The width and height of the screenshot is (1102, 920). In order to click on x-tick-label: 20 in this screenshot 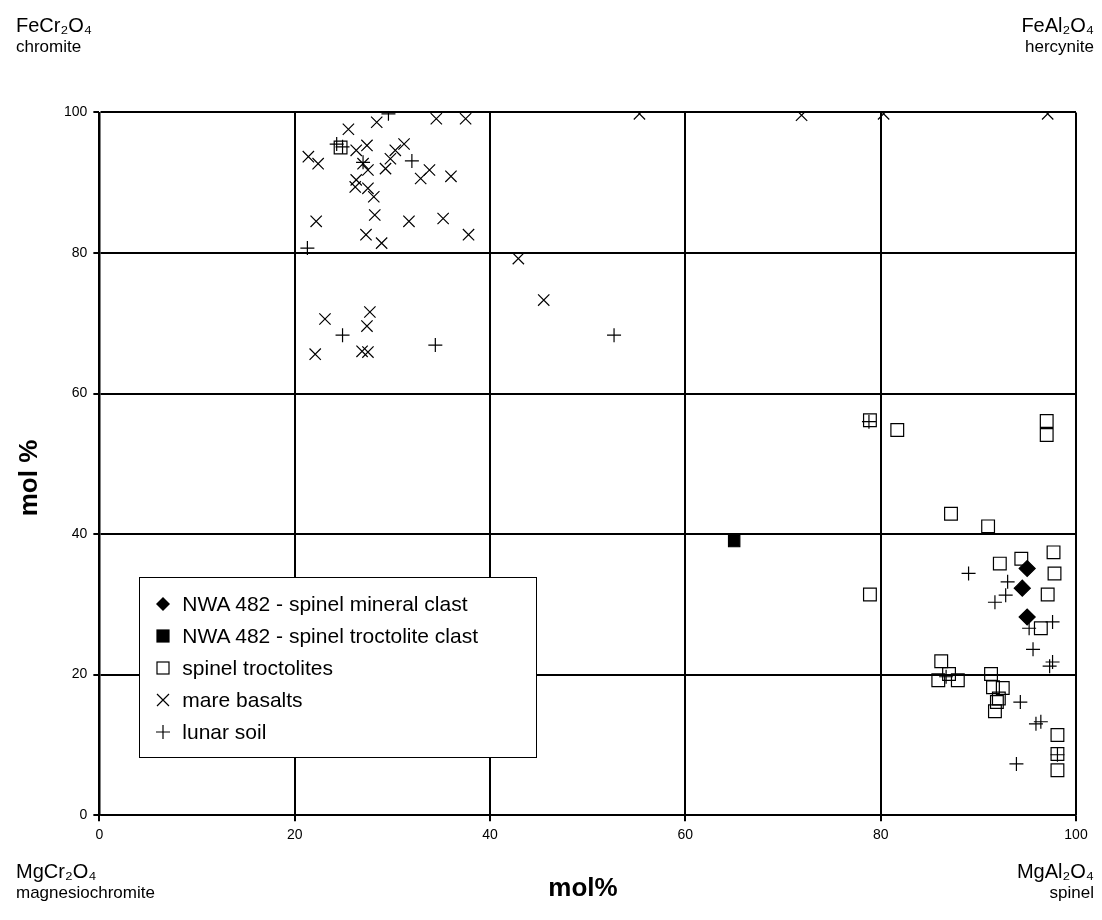, I will do `click(294, 834)`.